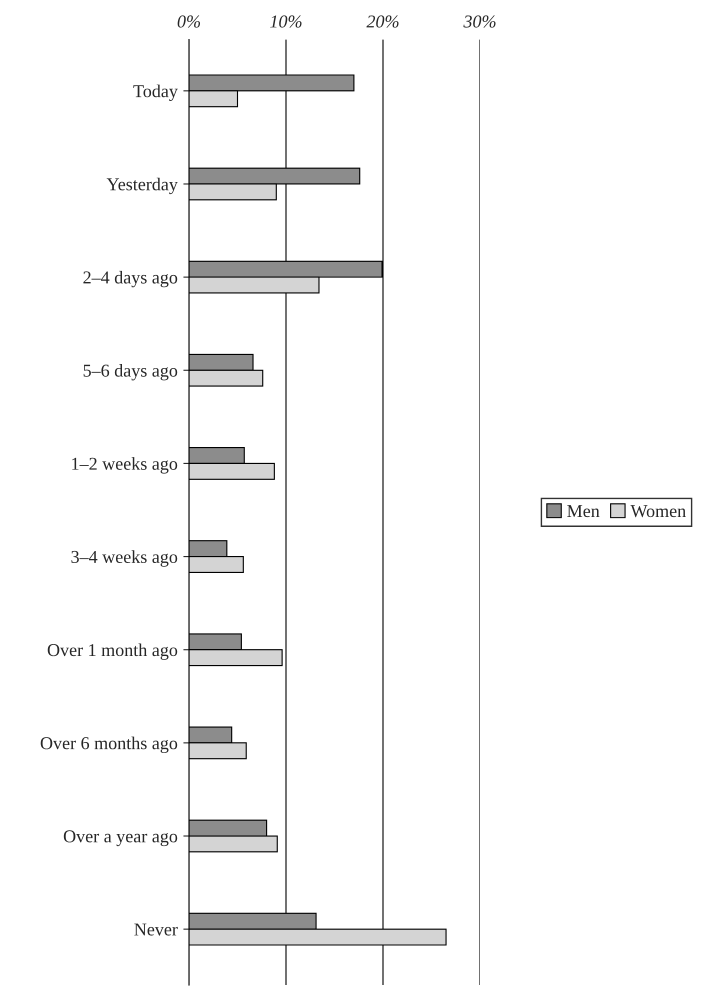 Image resolution: width=723 pixels, height=990 pixels. Describe the element at coordinates (121, 838) in the screenshot. I see `y-tick-label: Over a year ago` at that location.